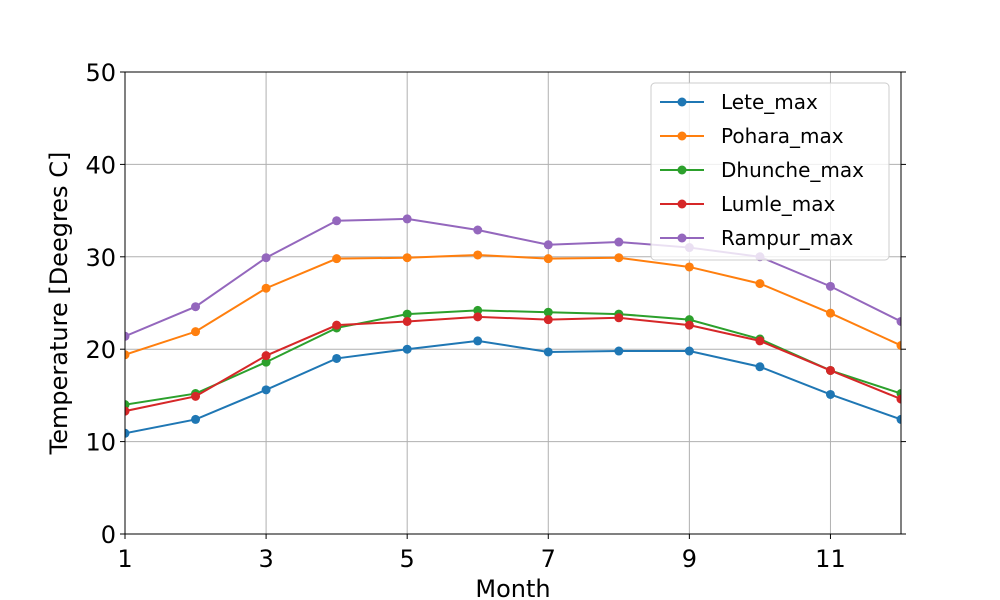 The image size is (1000, 600). I want to click on y-tick-label: 50, so click(100, 73).